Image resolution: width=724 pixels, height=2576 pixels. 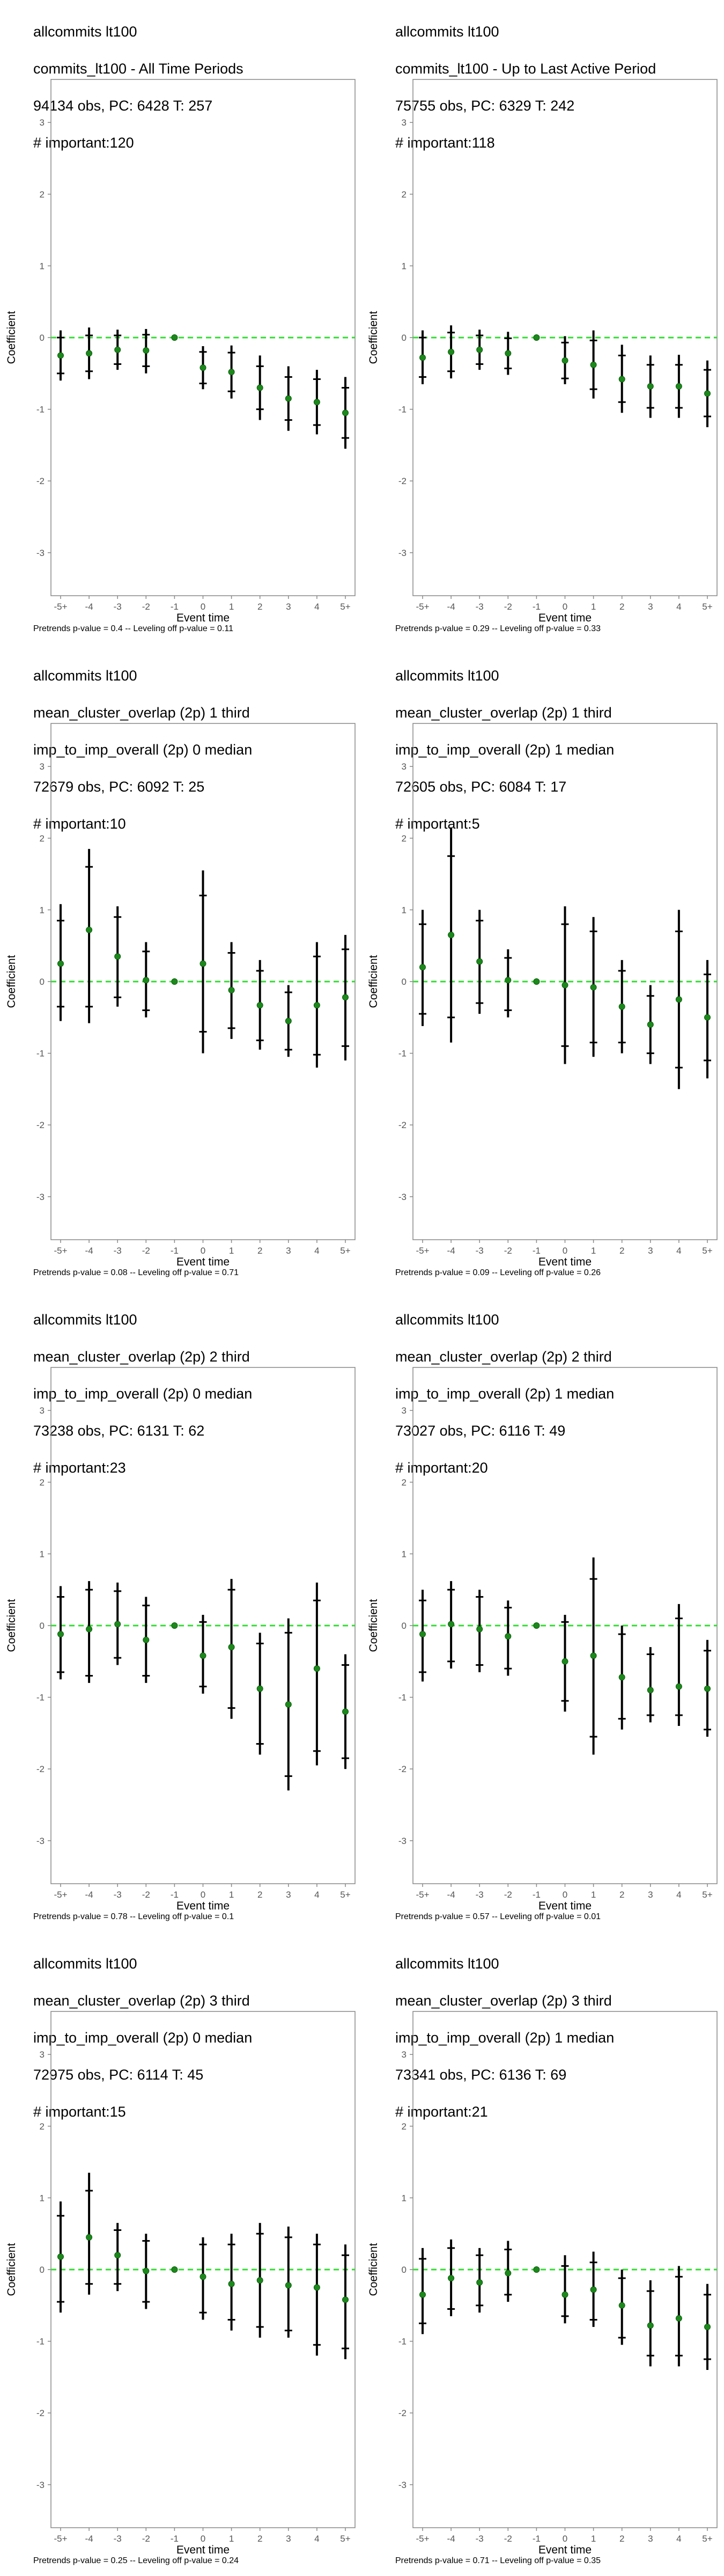 What do you see at coordinates (141, 1357) in the screenshot?
I see `title-line: mean_cluster_overlap (2p) 2 third` at bounding box center [141, 1357].